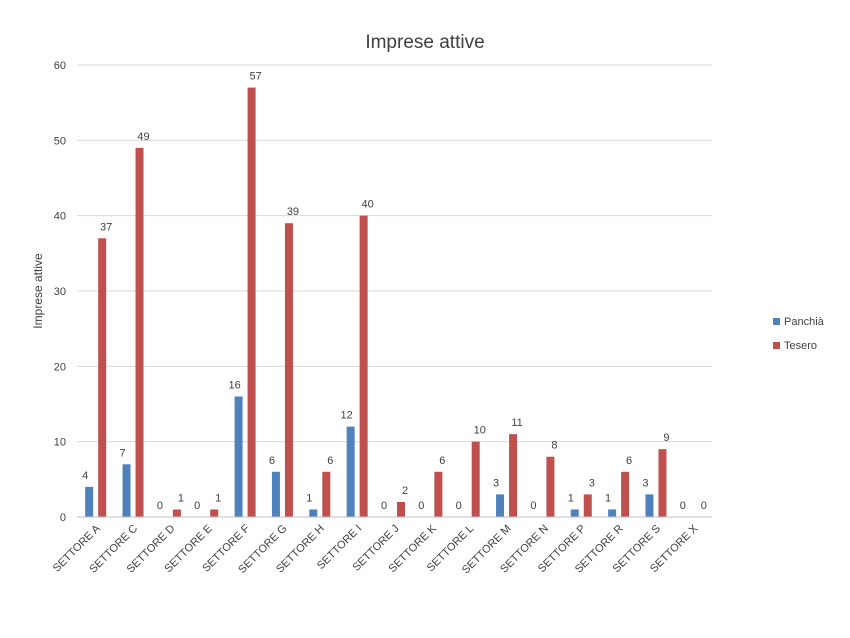  Describe the element at coordinates (800, 346) in the screenshot. I see `legend-label: Tesero` at that location.